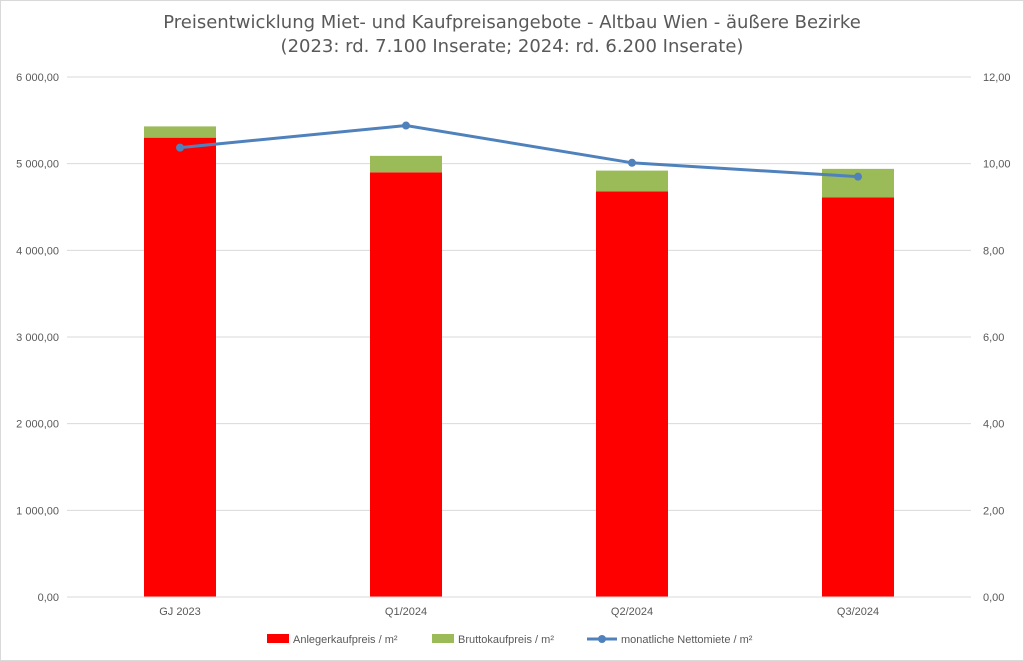 The height and width of the screenshot is (661, 1024). What do you see at coordinates (180, 612) in the screenshot?
I see `x-tick-label: GJ 2023` at bounding box center [180, 612].